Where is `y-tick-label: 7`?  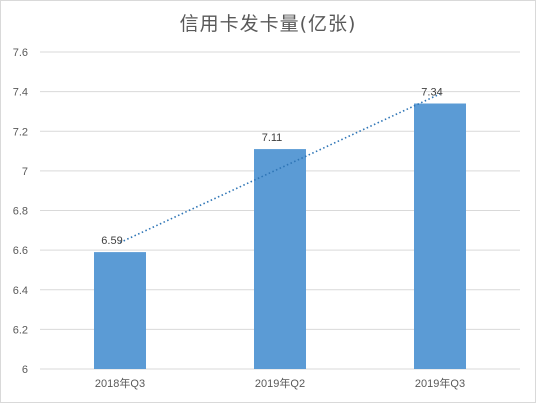
y-tick-label: 7 is located at coordinates (25, 172).